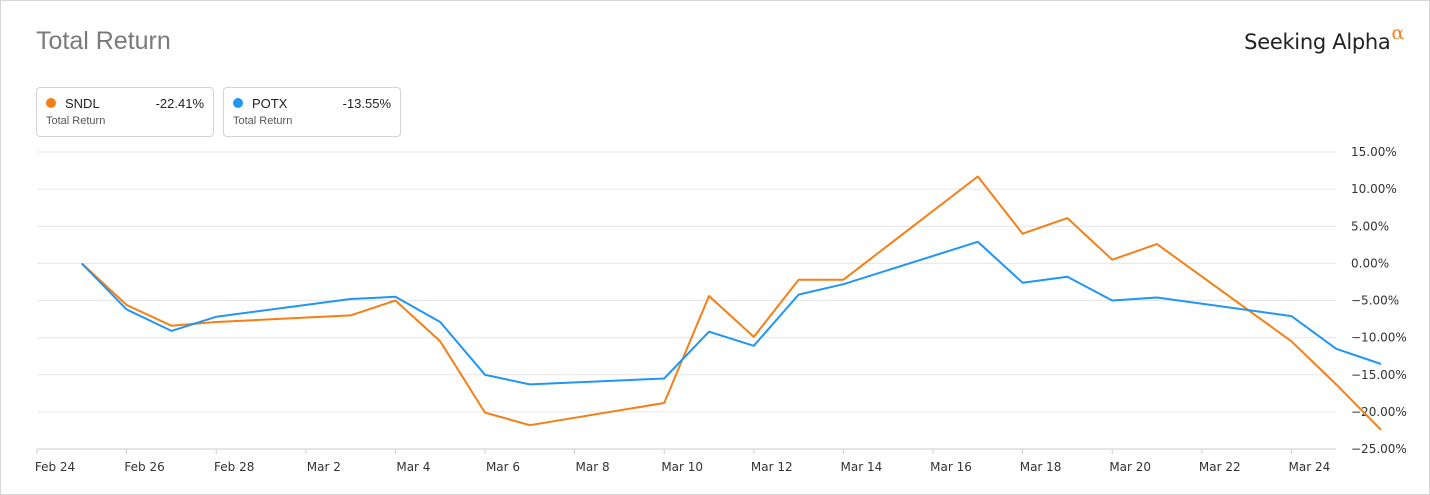  I want to click on y-tick-label: −5.00%, so click(1375, 301).